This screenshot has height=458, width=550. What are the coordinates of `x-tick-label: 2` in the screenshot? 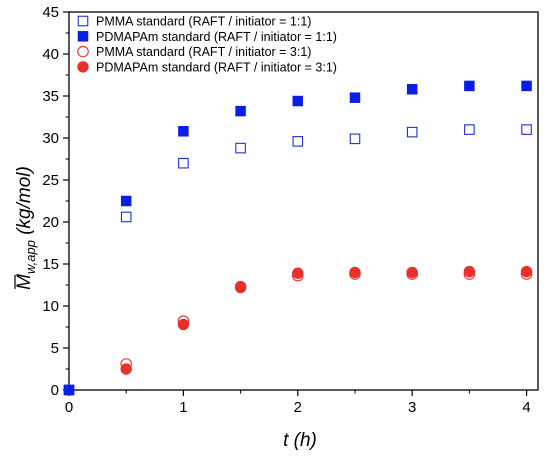 It's located at (298, 407).